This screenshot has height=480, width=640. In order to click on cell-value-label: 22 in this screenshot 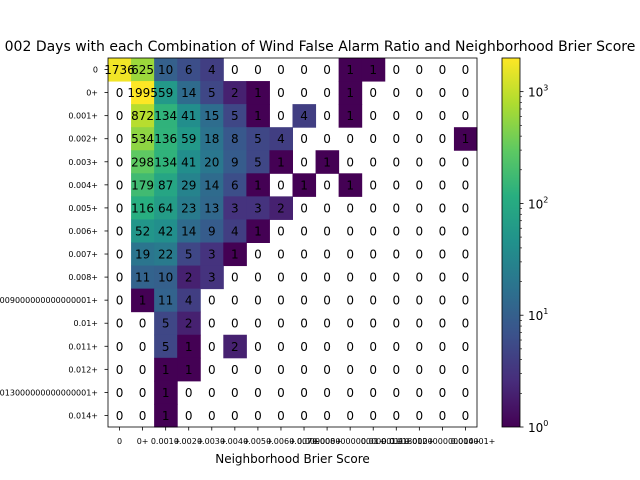, I will do `click(165, 255)`.